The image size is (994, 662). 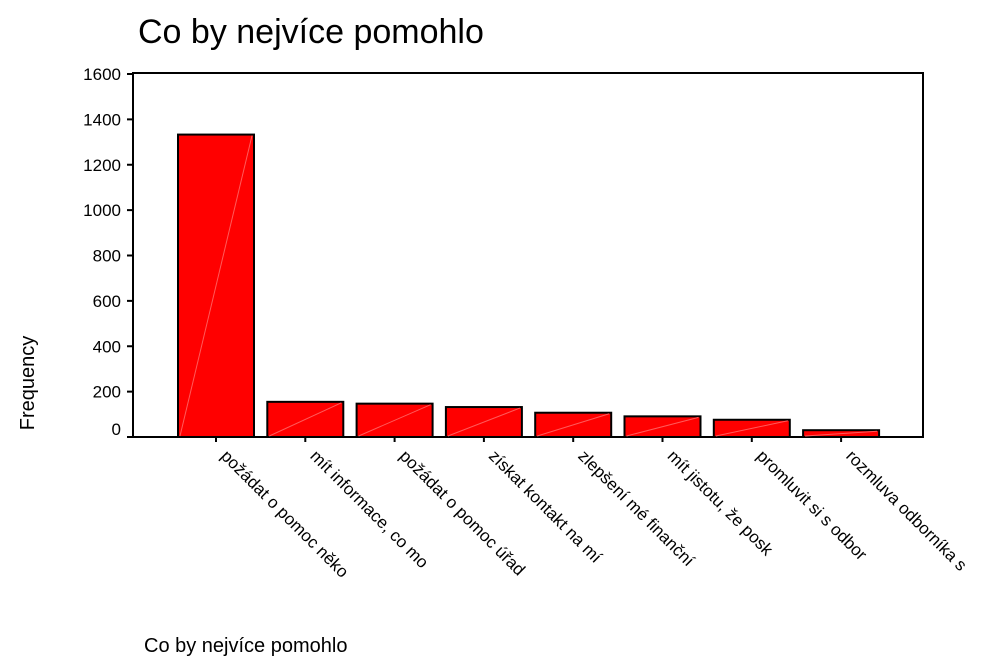 What do you see at coordinates (116, 429) in the screenshot?
I see `y-tick-label: 0` at bounding box center [116, 429].